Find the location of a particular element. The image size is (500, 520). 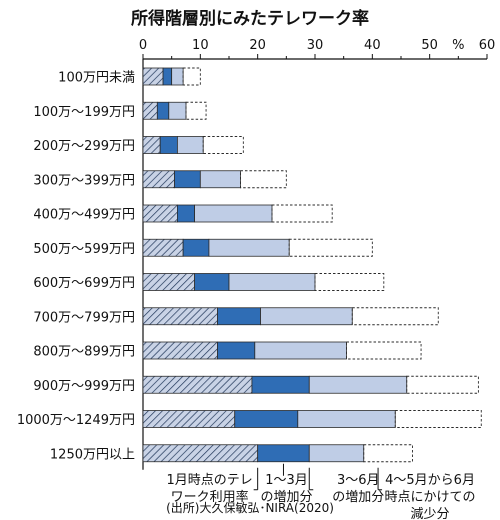

x-tick-label-40: 40 is located at coordinates (372, 45).